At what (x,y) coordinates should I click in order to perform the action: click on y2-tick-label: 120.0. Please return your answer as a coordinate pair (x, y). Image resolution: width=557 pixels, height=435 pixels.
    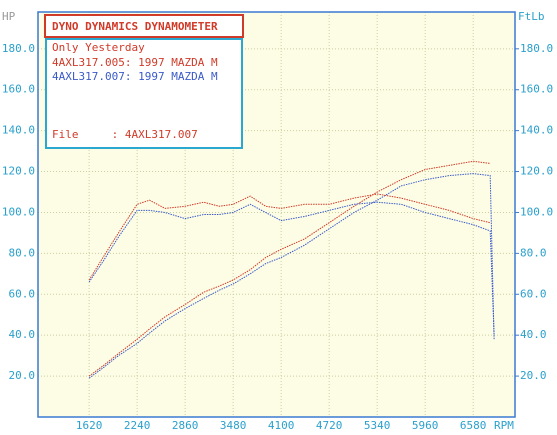
    Looking at the image, I should click on (536, 171).